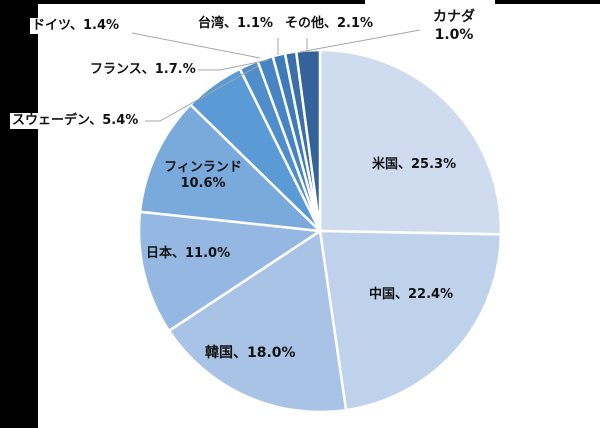  I want to click on label-canada-name: カナダ, so click(454, 17).